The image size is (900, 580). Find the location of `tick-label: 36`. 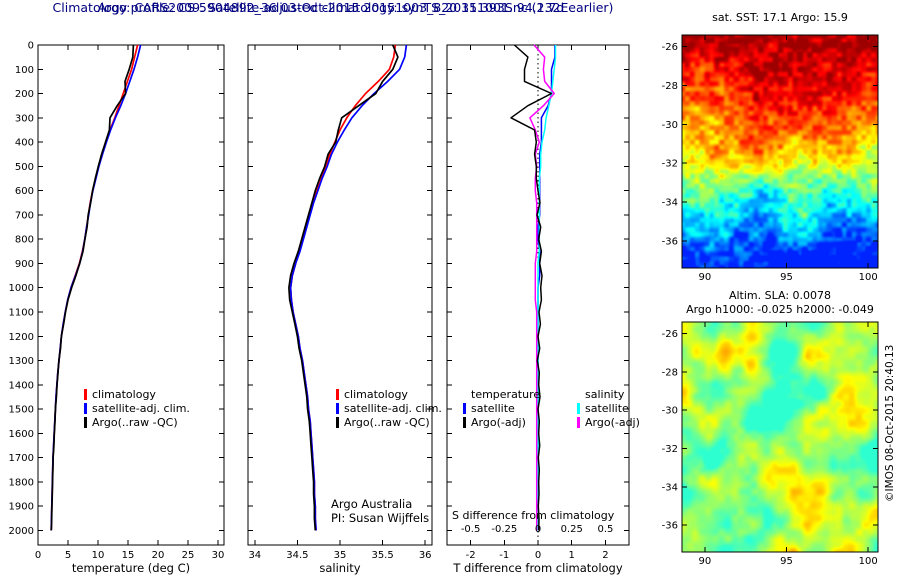

tick-label: 36 is located at coordinates (425, 555).